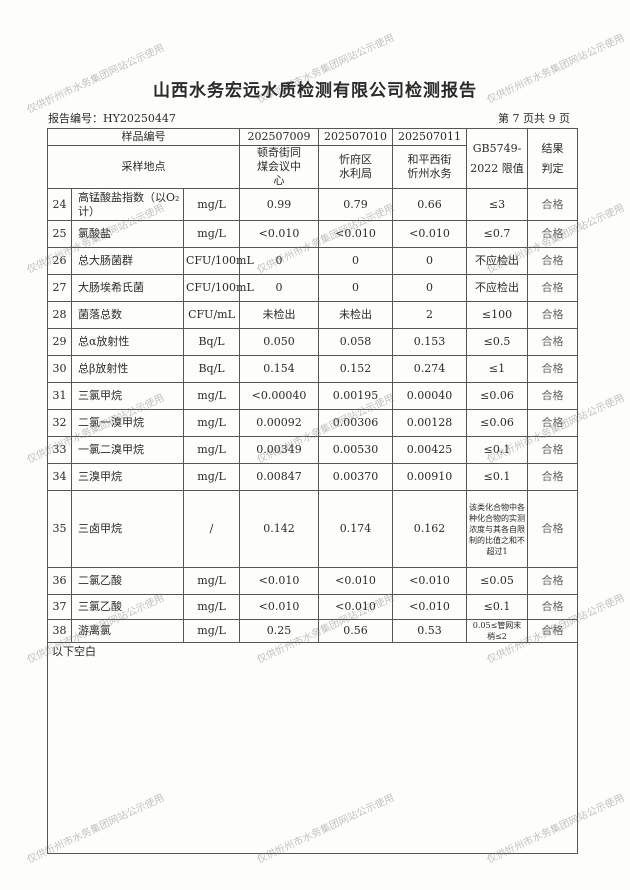 The height and width of the screenshot is (890, 630). Describe the element at coordinates (430, 167) in the screenshot. I see `sample-location: 和平西街忻州水务` at that location.